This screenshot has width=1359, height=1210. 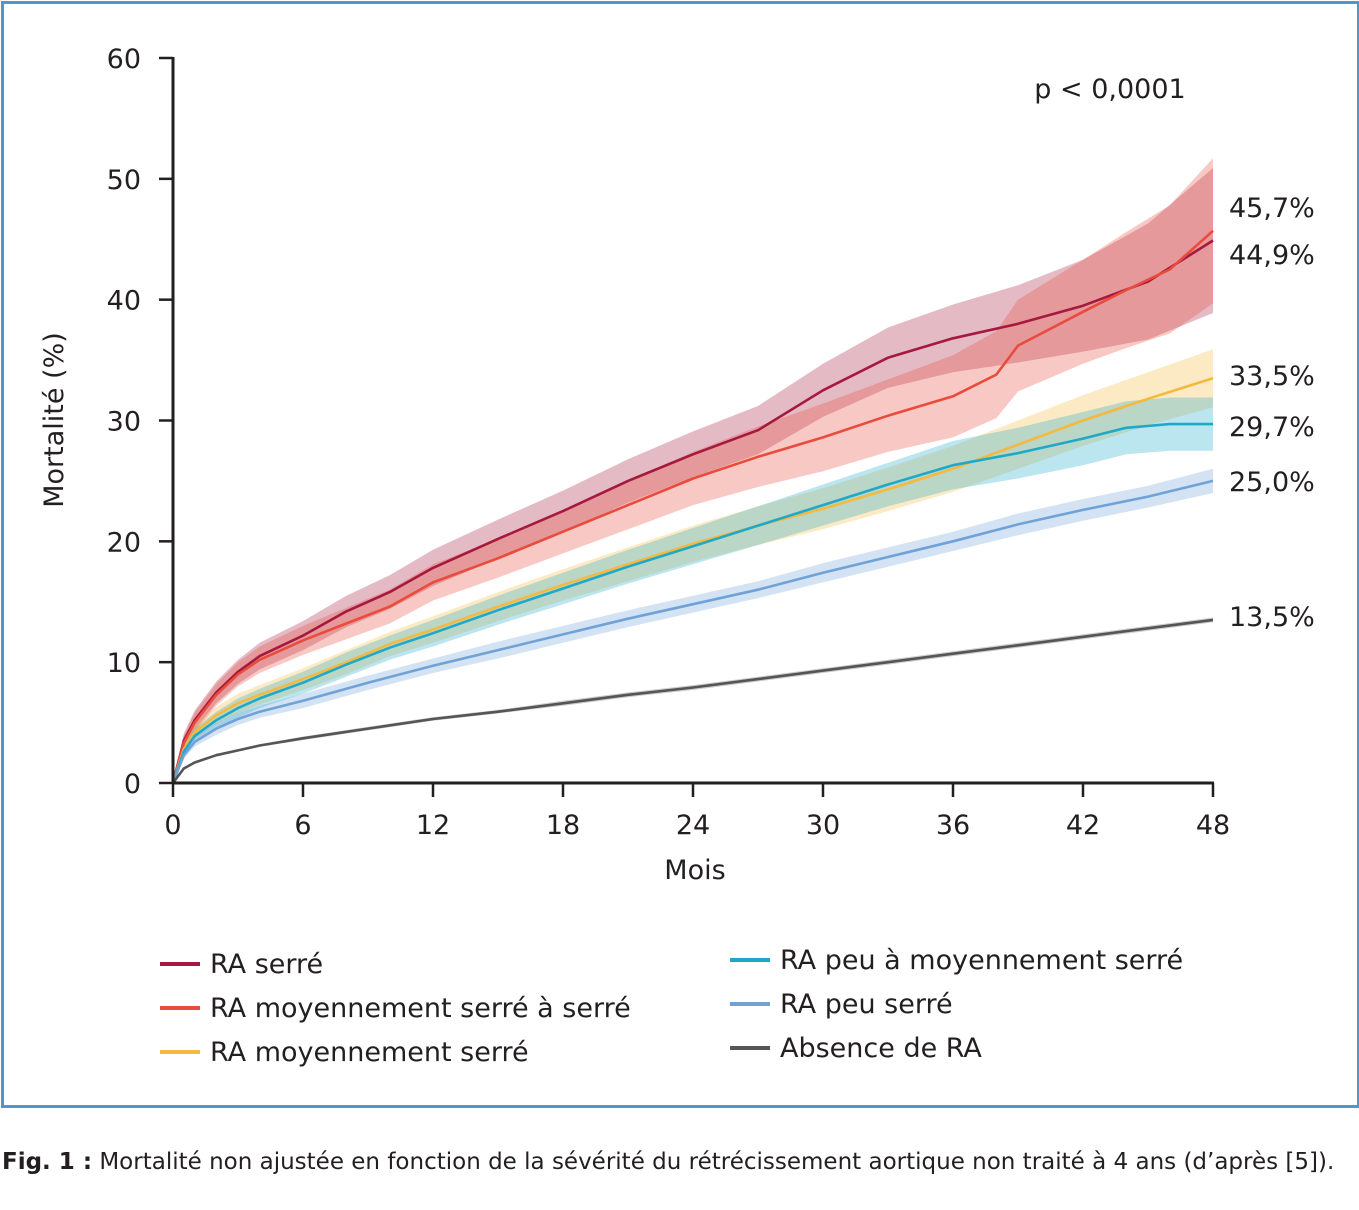 What do you see at coordinates (124, 422) in the screenshot?
I see `y-tick-label: 30` at bounding box center [124, 422].